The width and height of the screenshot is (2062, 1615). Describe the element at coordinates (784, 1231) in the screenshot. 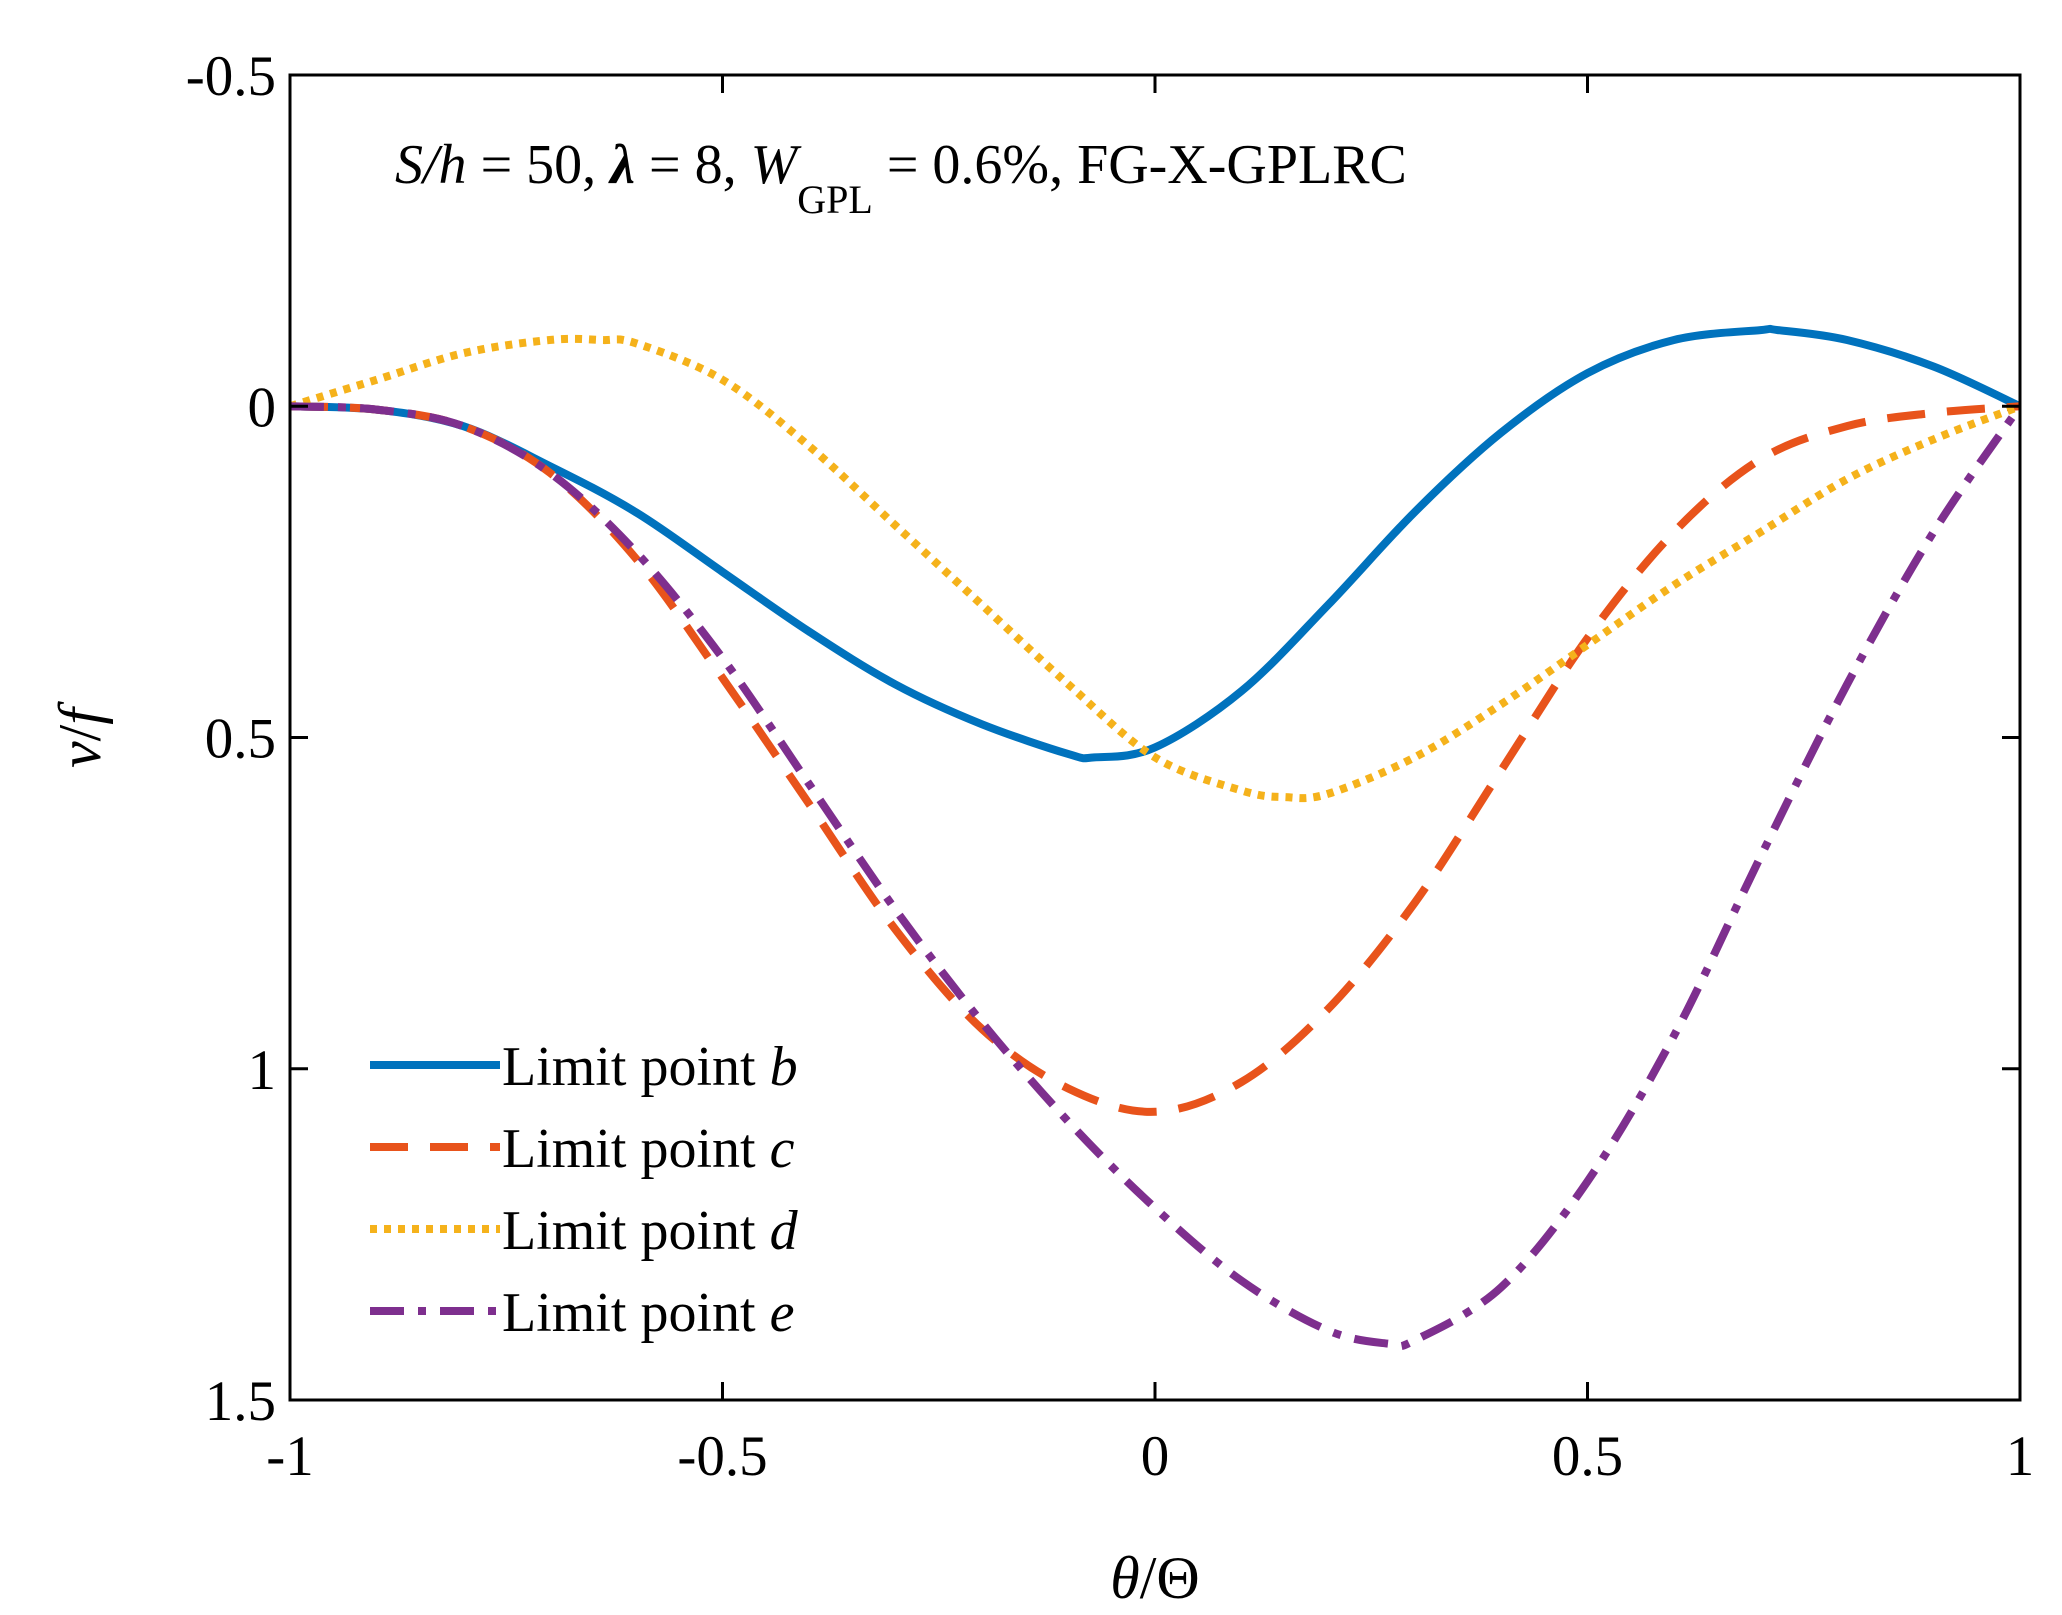

I see `legend-label-var: d` at that location.